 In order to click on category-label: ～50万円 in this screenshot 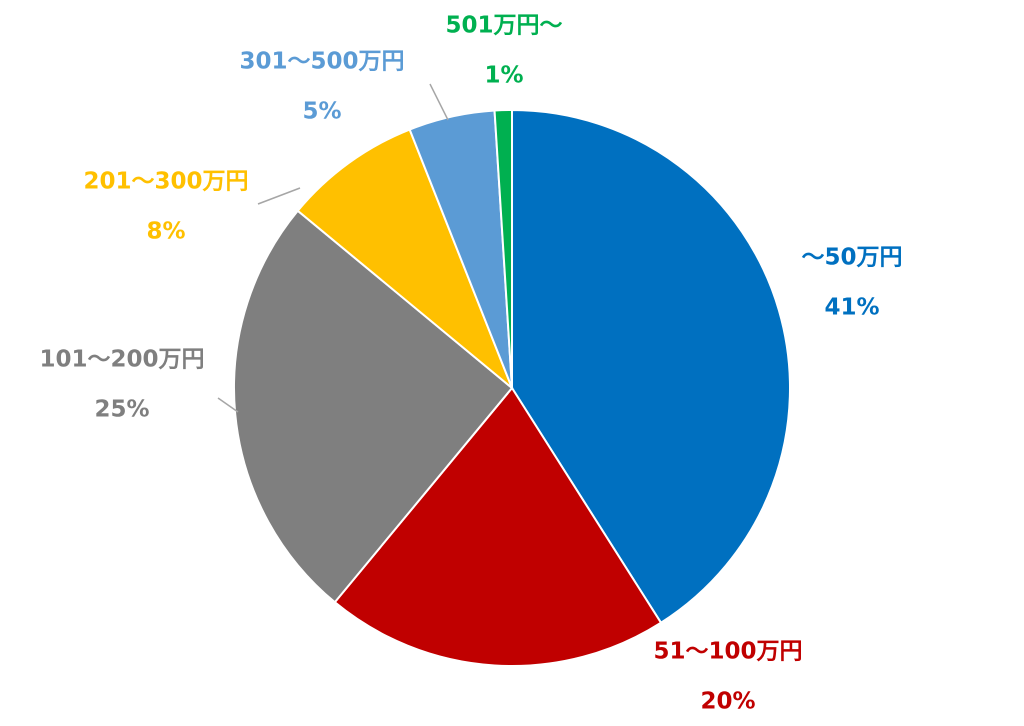, I will do `click(851, 258)`.